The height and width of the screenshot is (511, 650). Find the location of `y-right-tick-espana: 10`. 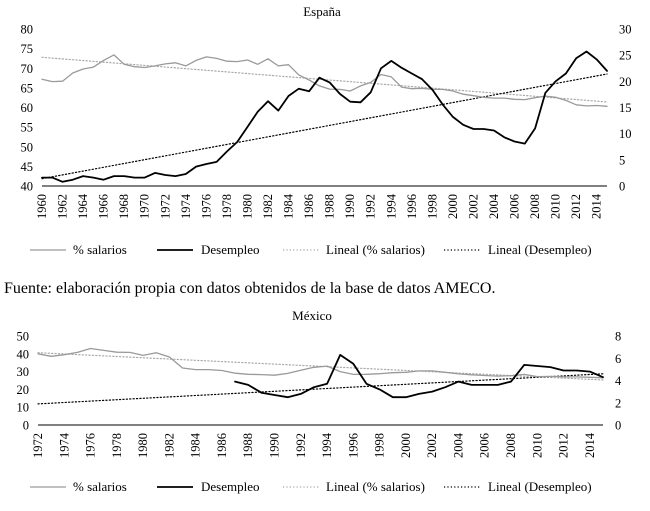

y-right-tick-espana: 10 is located at coordinates (625, 134).